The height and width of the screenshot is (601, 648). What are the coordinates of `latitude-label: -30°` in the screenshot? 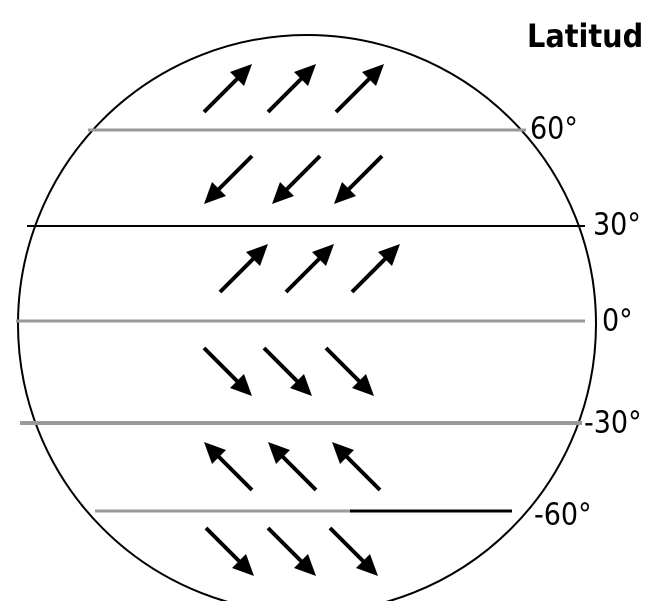 It's located at (613, 423).